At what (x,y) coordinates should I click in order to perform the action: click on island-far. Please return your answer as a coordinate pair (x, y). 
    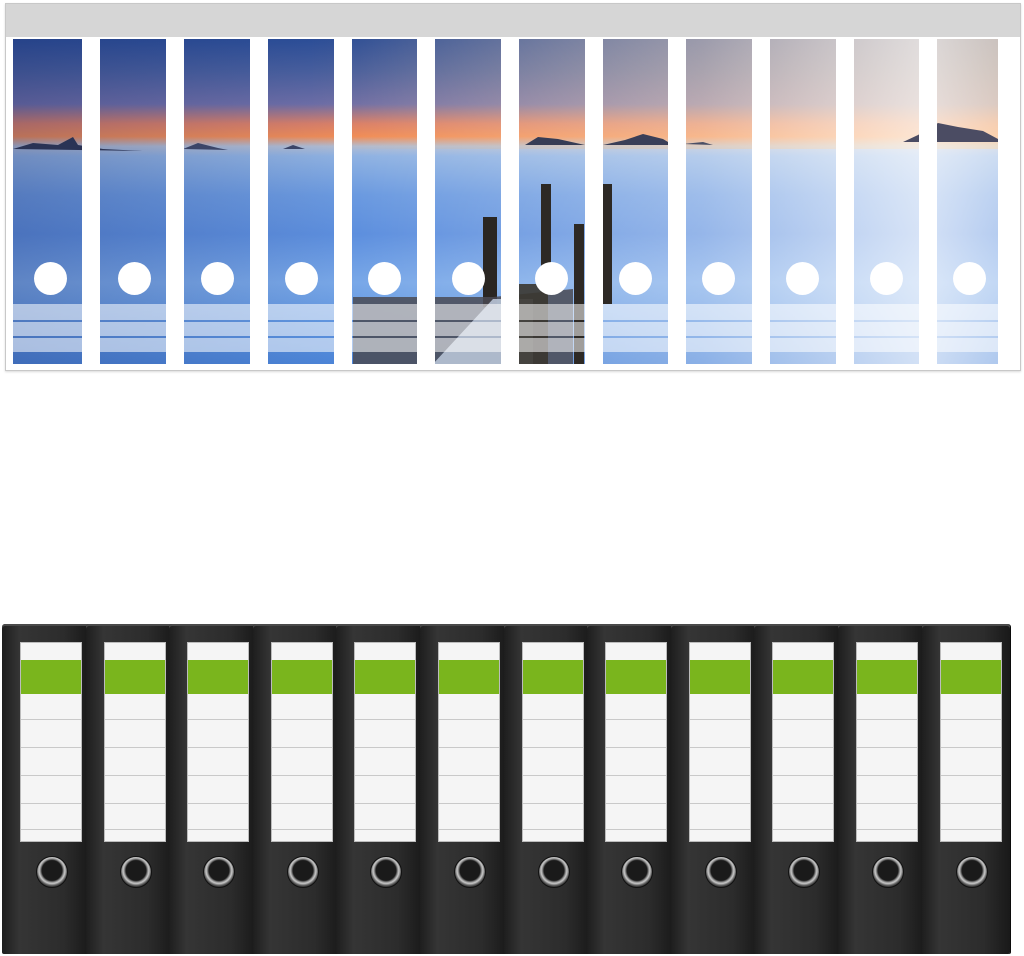
    Looking at the image, I should click on (698, 143).